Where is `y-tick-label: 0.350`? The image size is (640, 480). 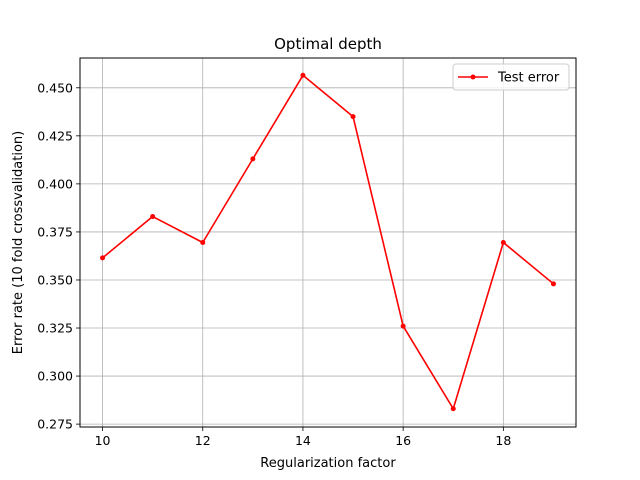
y-tick-label: 0.350 is located at coordinates (55, 279).